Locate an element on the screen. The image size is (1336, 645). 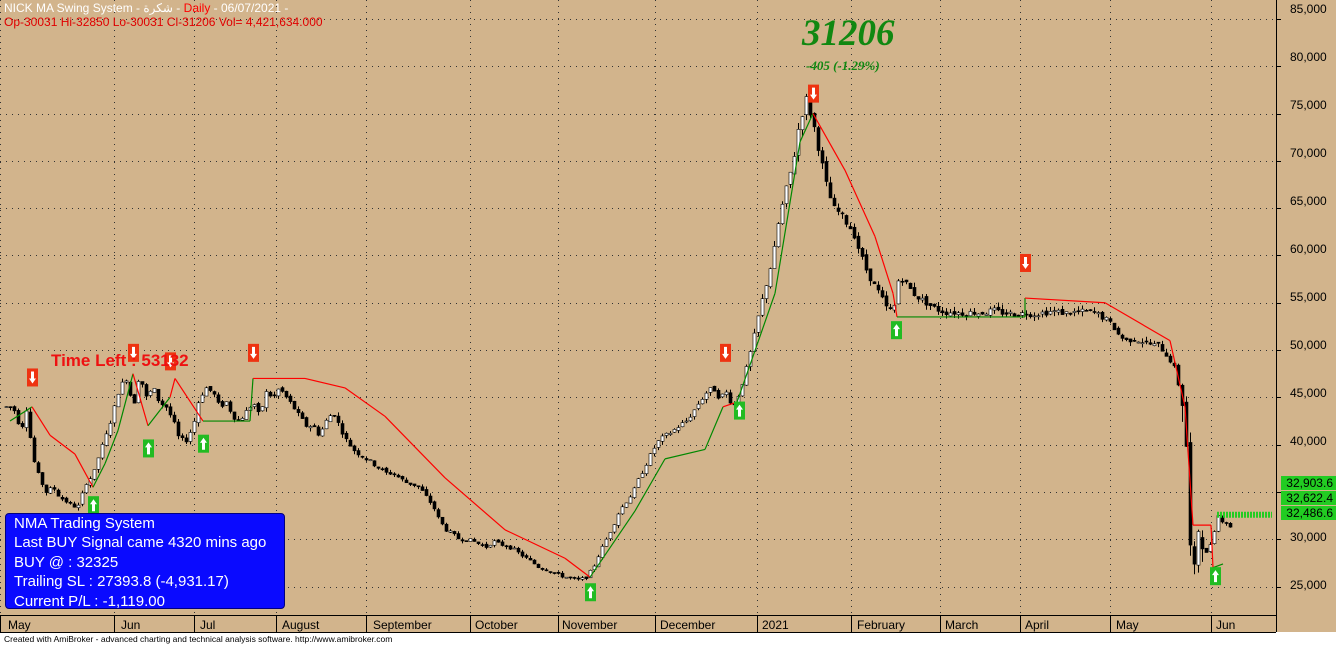
x-month-label: Jul is located at coordinates (208, 625).